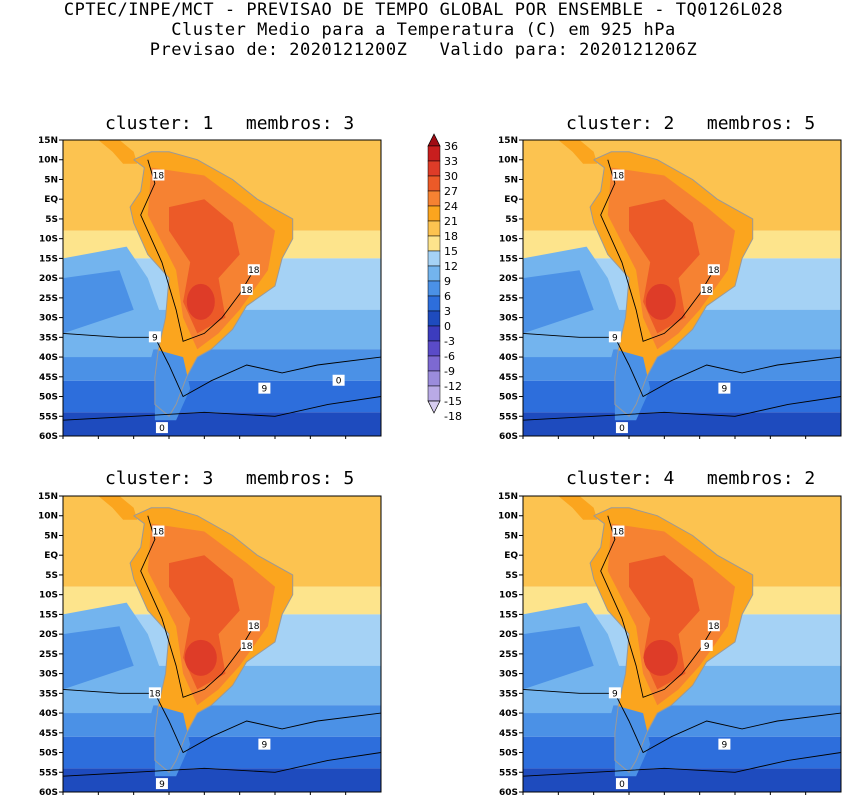 The image size is (847, 803). I want to click on colorbar-label: 9, so click(447, 281).